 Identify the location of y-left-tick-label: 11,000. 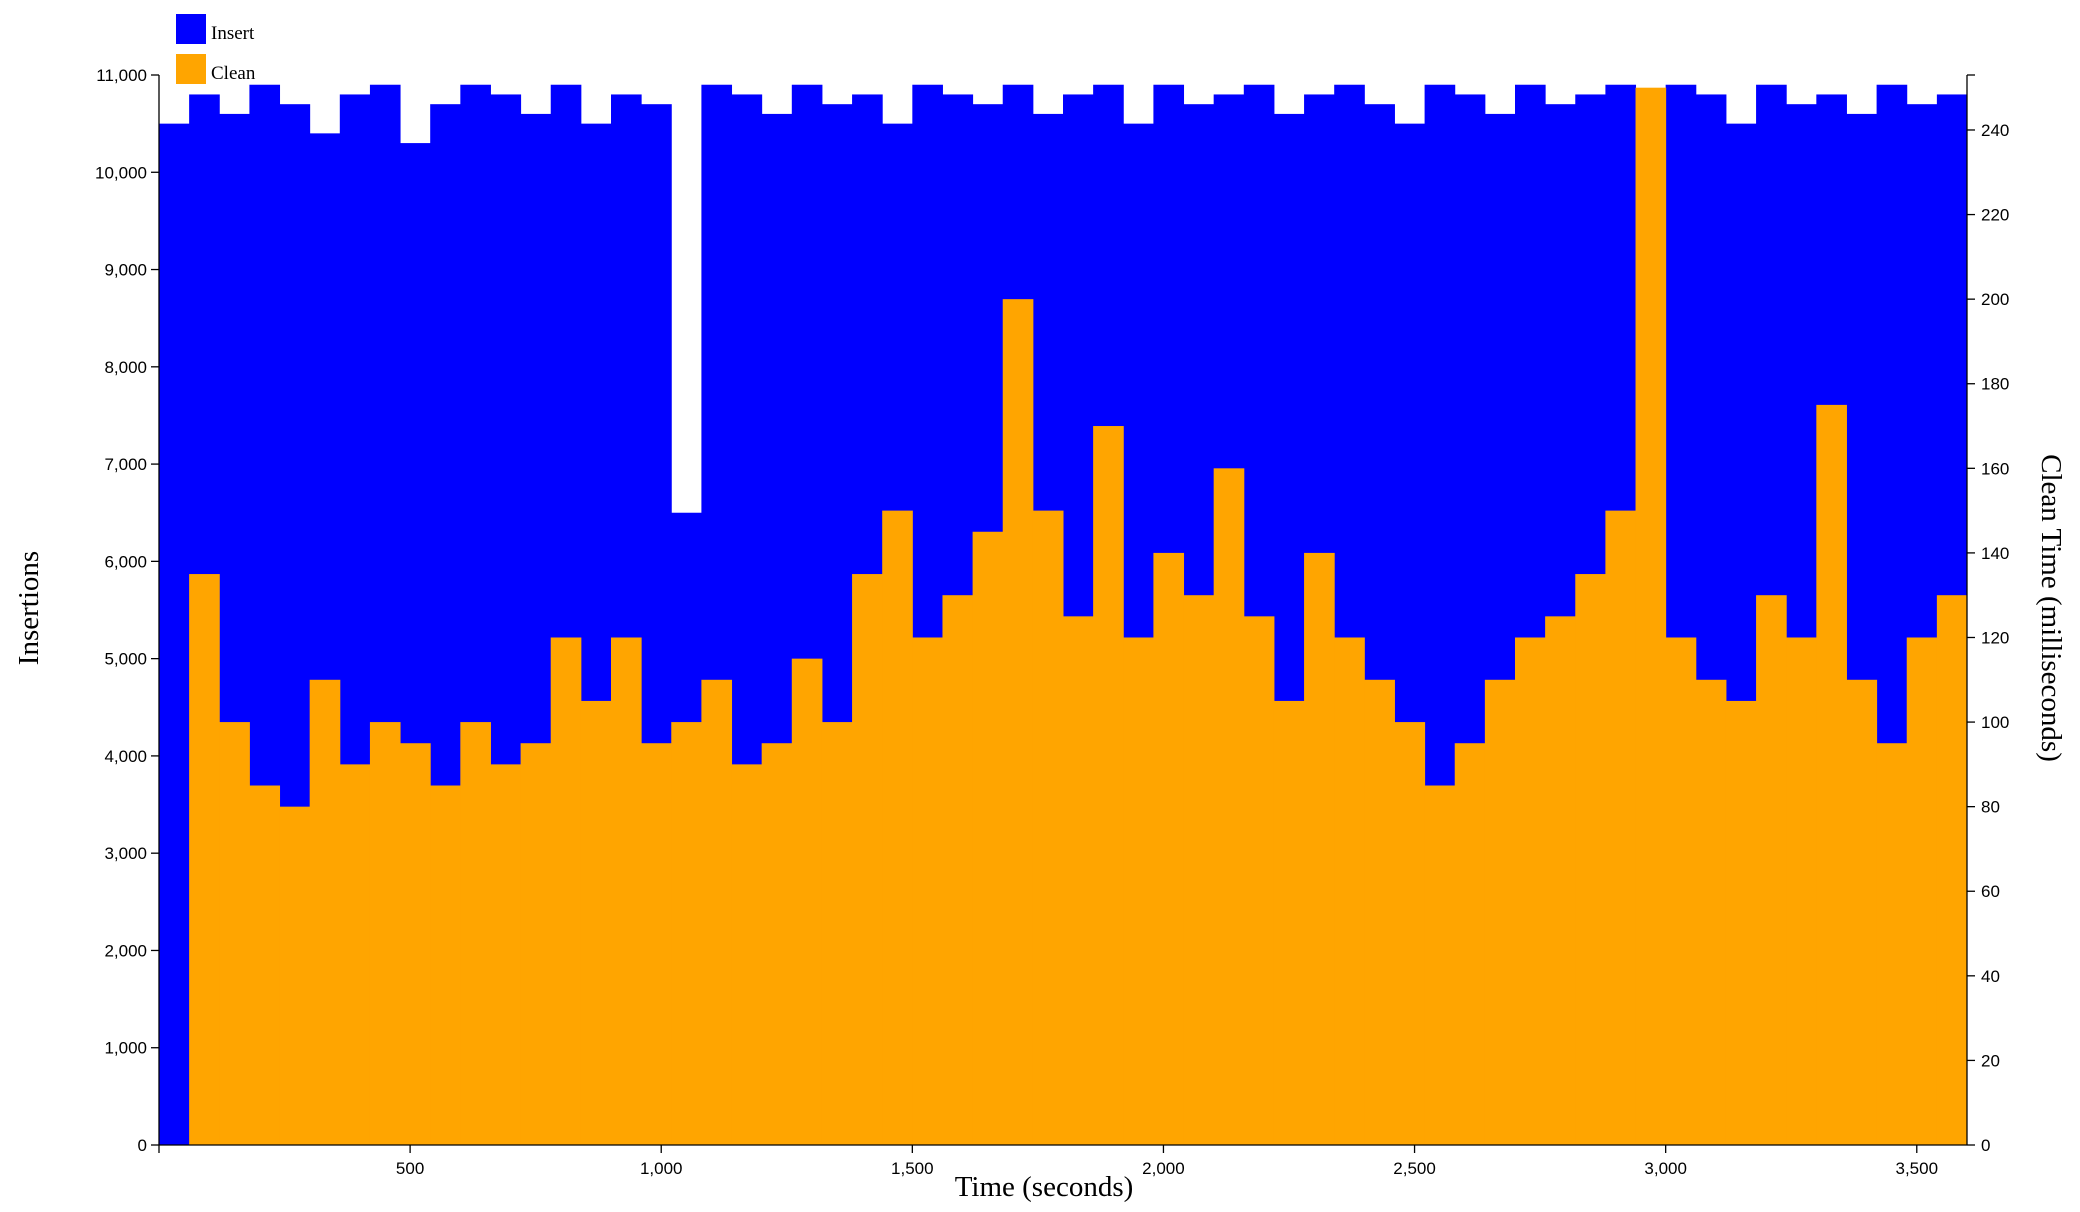
(121, 75).